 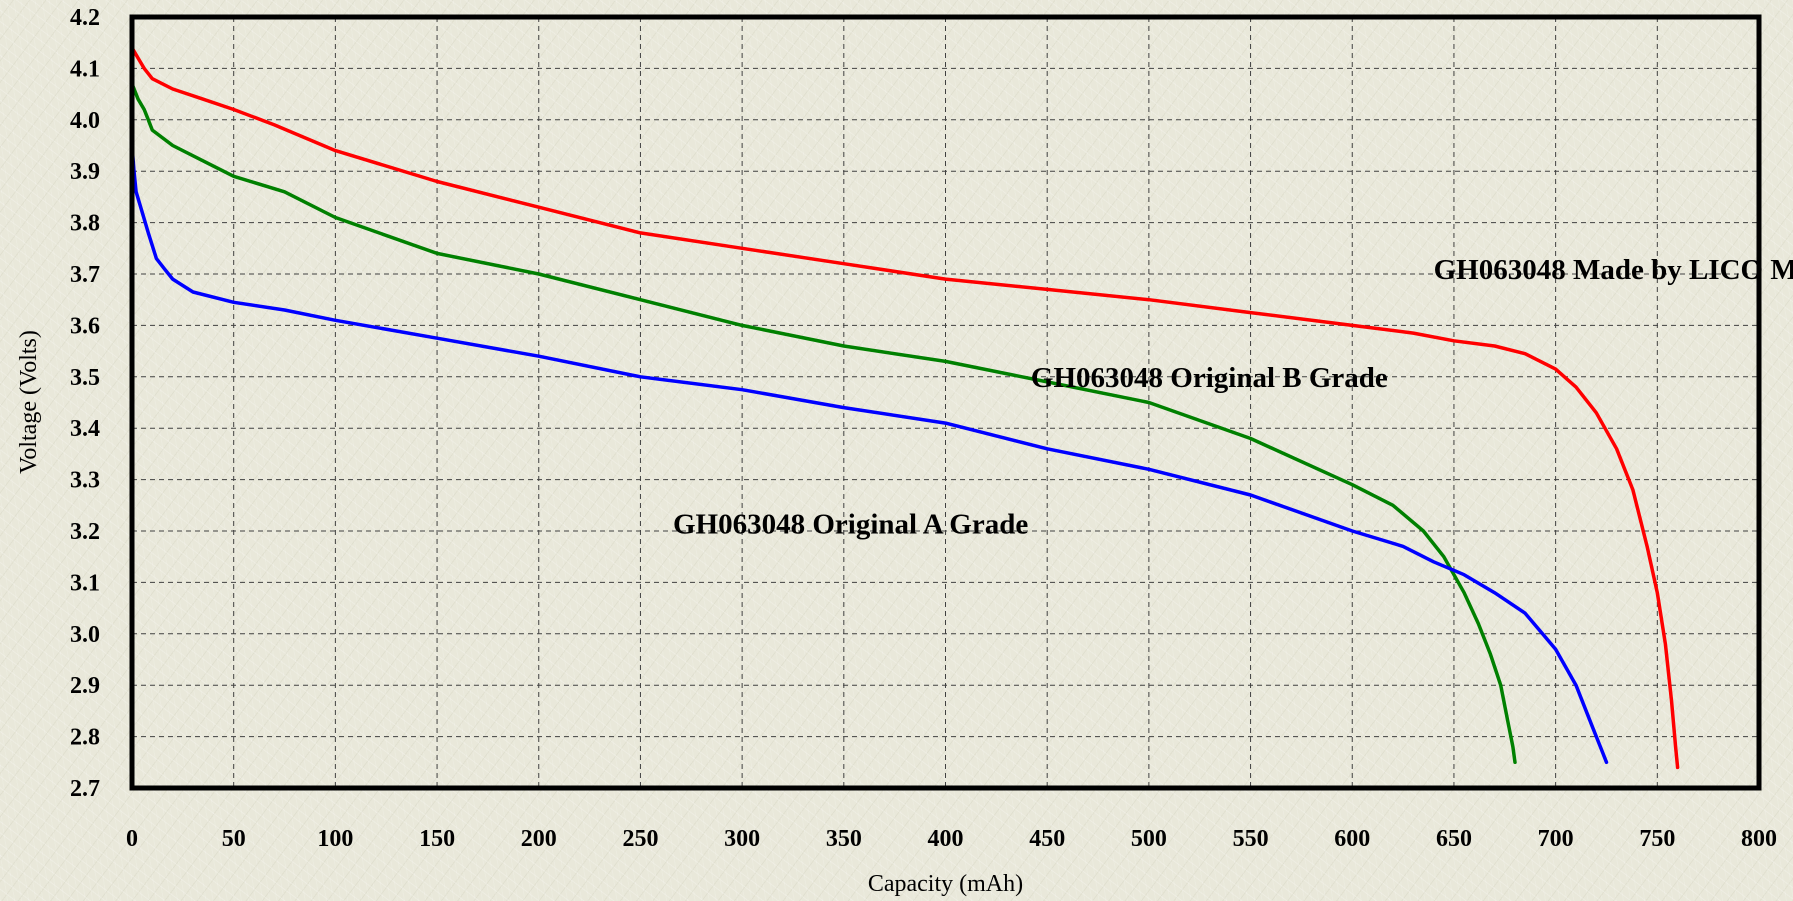 What do you see at coordinates (850, 524) in the screenshot?
I see `annotation-label: GH063048 Original A Grade` at bounding box center [850, 524].